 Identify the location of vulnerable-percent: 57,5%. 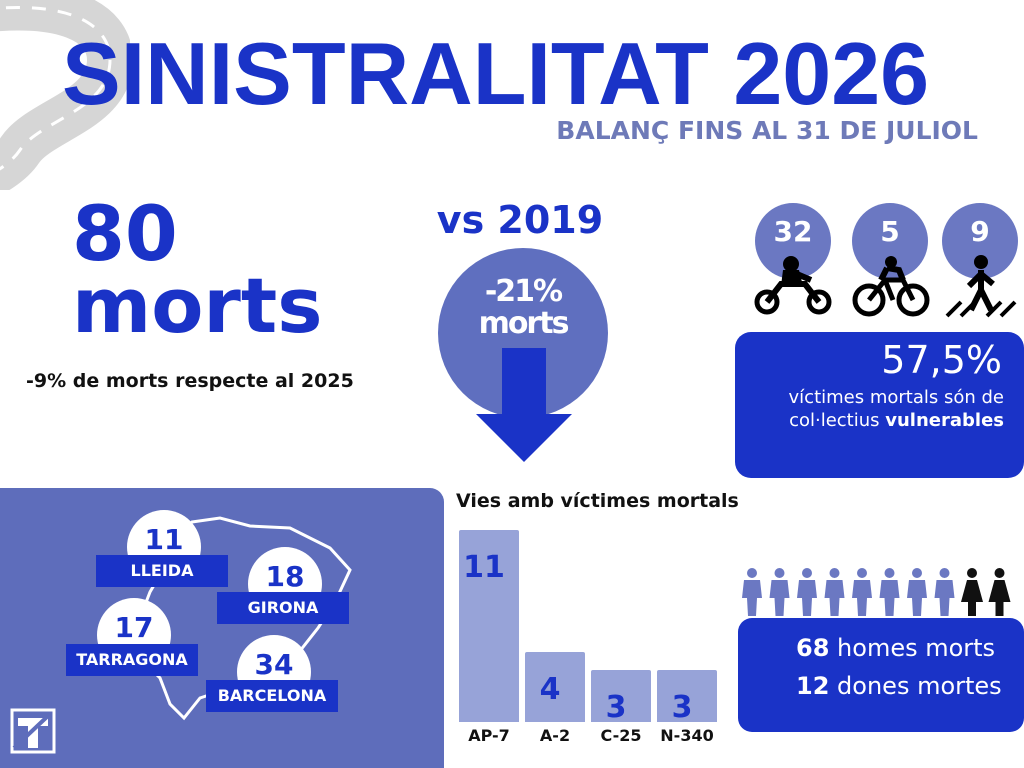
(941, 360).